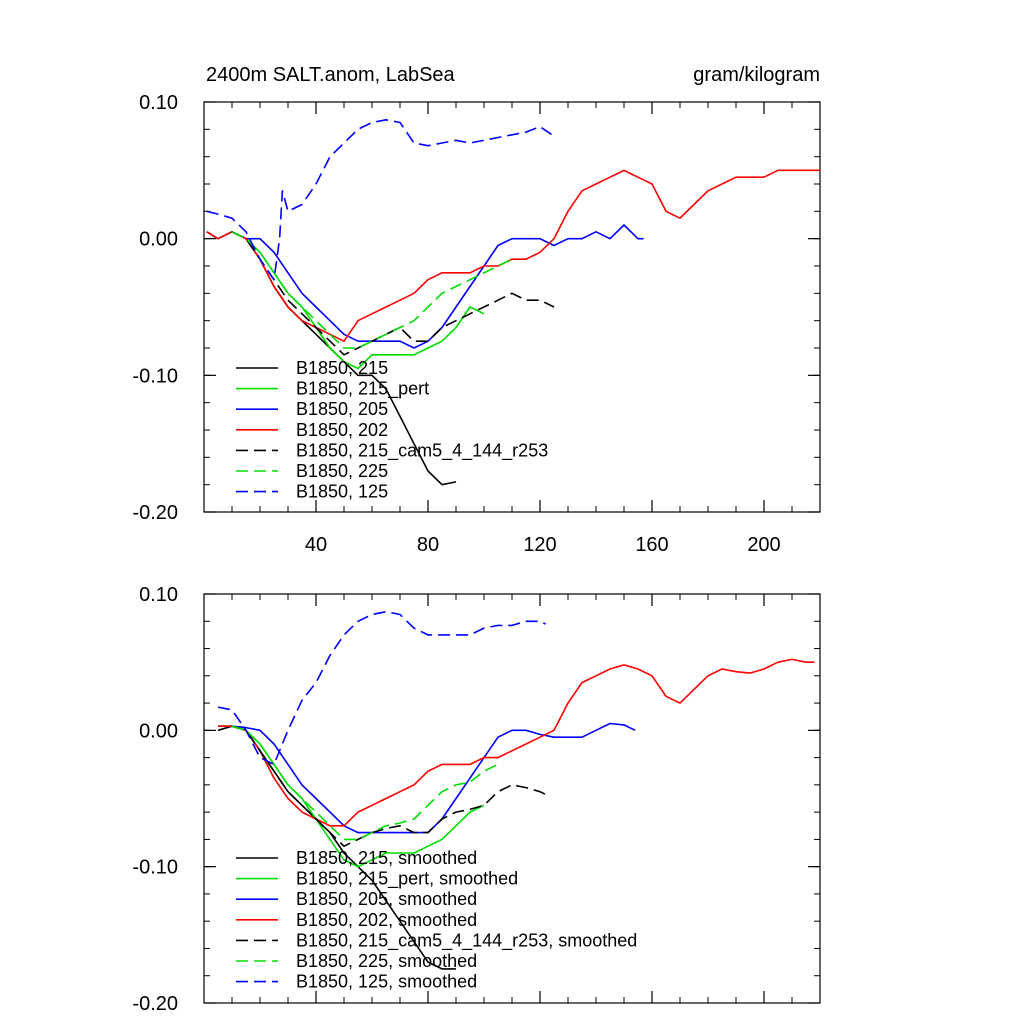 The width and height of the screenshot is (1024, 1024). I want to click on legend-label-2: B1850, 215_pert, smoothed, so click(407, 879).